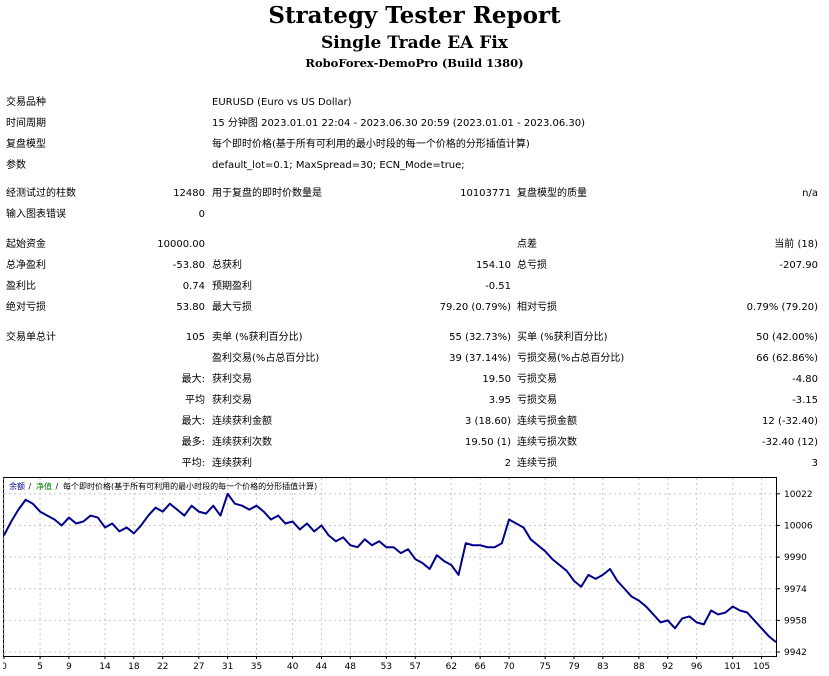 Image resolution: width=829 pixels, height=676 pixels. I want to click on most-consec-win-label: 连续获利次数, so click(242, 442).